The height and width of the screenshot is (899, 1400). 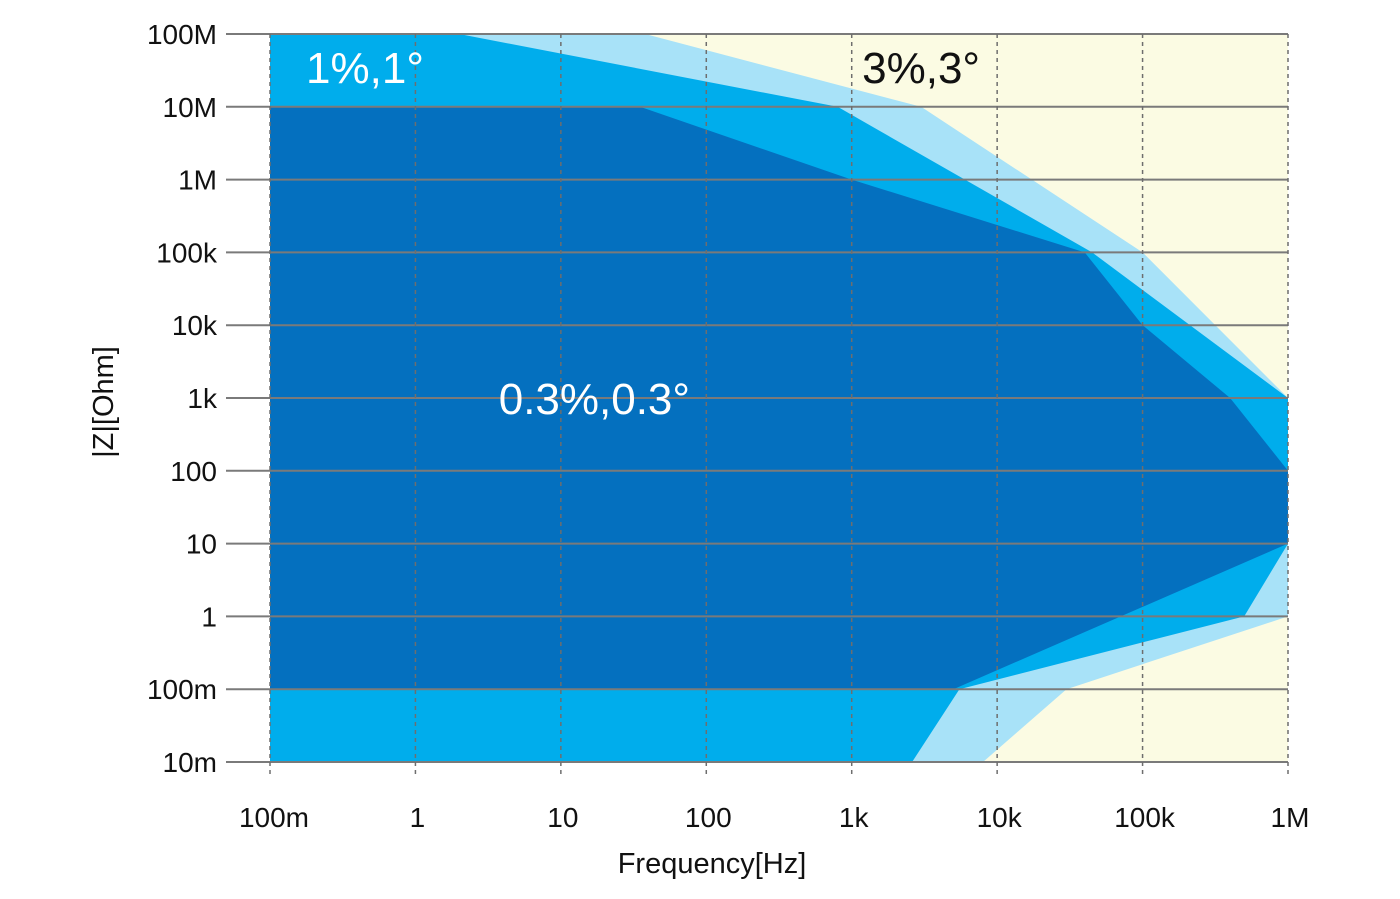 I want to click on y-tick-label: 100M, so click(x=182, y=34).